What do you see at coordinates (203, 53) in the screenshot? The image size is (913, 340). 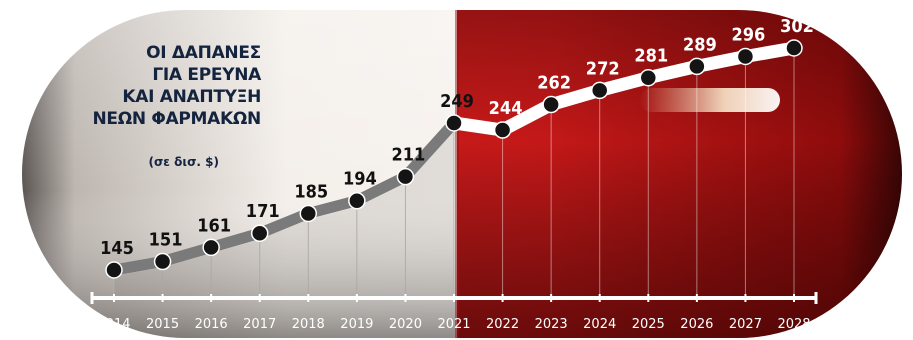 I see `title-line-1: ΟΙ ΔΑΠΑΝΕΣ` at bounding box center [203, 53].